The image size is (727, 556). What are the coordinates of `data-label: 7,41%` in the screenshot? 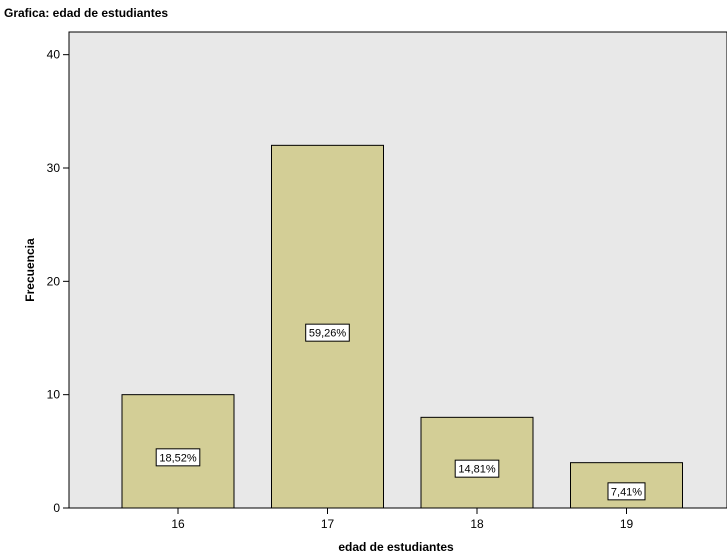 It's located at (626, 492).